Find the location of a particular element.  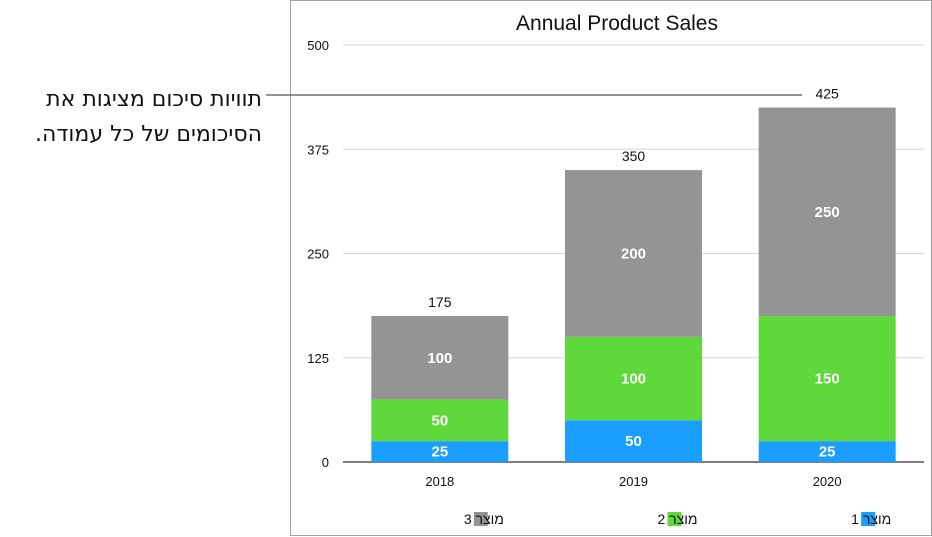

x-tick-label: 2020 is located at coordinates (827, 481).